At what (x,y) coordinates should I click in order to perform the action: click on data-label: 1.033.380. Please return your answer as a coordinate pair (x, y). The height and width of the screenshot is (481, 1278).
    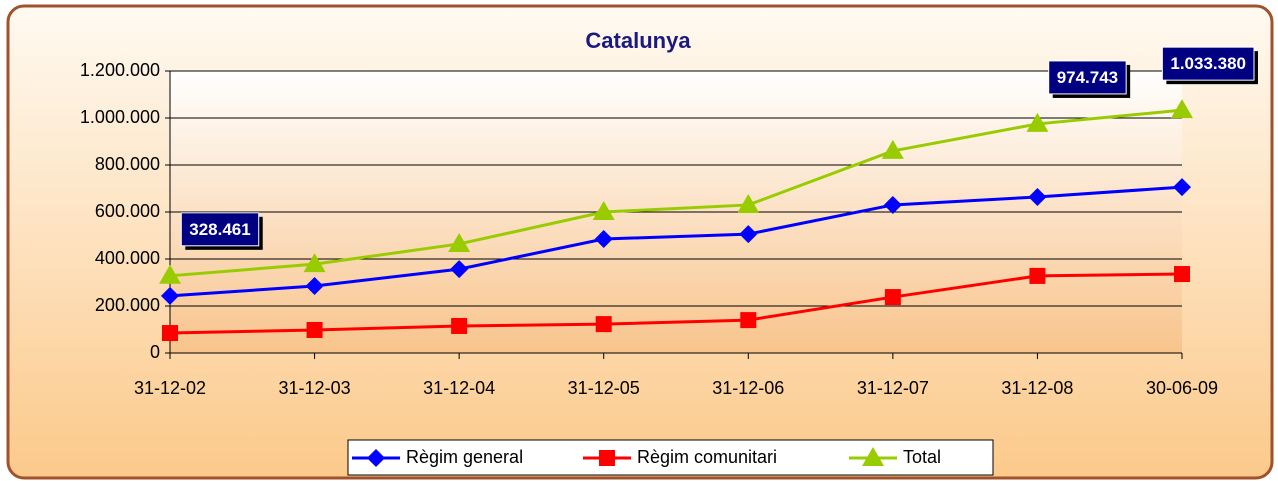
    Looking at the image, I should click on (1208, 63).